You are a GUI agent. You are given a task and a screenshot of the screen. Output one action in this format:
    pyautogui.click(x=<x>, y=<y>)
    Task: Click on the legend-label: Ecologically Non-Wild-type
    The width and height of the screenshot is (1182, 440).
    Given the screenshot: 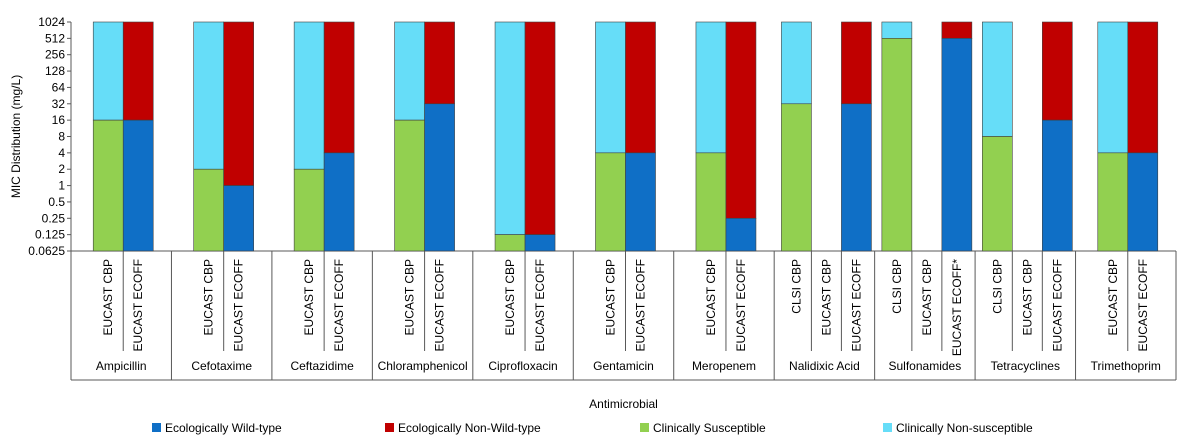 What is the action you would take?
    pyautogui.click(x=469, y=428)
    